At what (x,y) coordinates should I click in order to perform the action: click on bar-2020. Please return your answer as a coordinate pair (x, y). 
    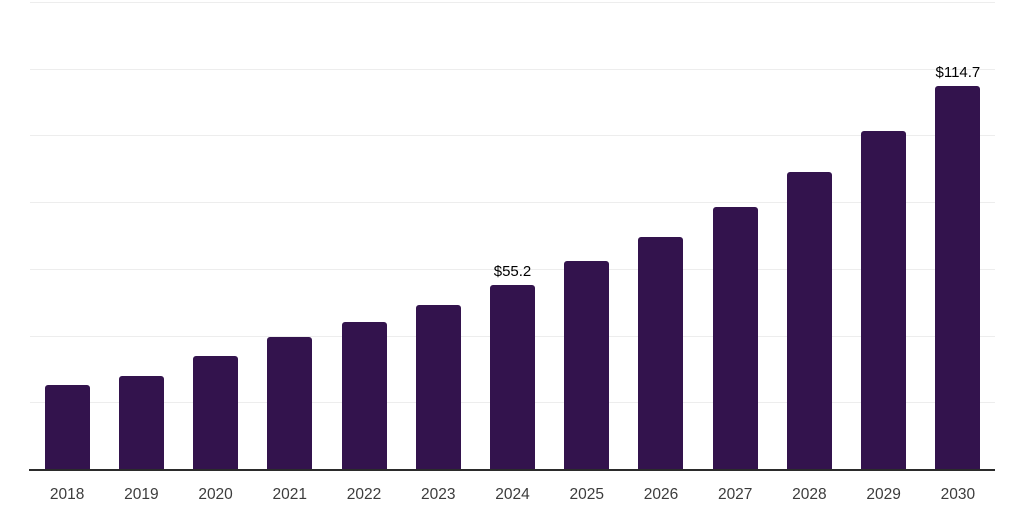
    Looking at the image, I should click on (216, 412).